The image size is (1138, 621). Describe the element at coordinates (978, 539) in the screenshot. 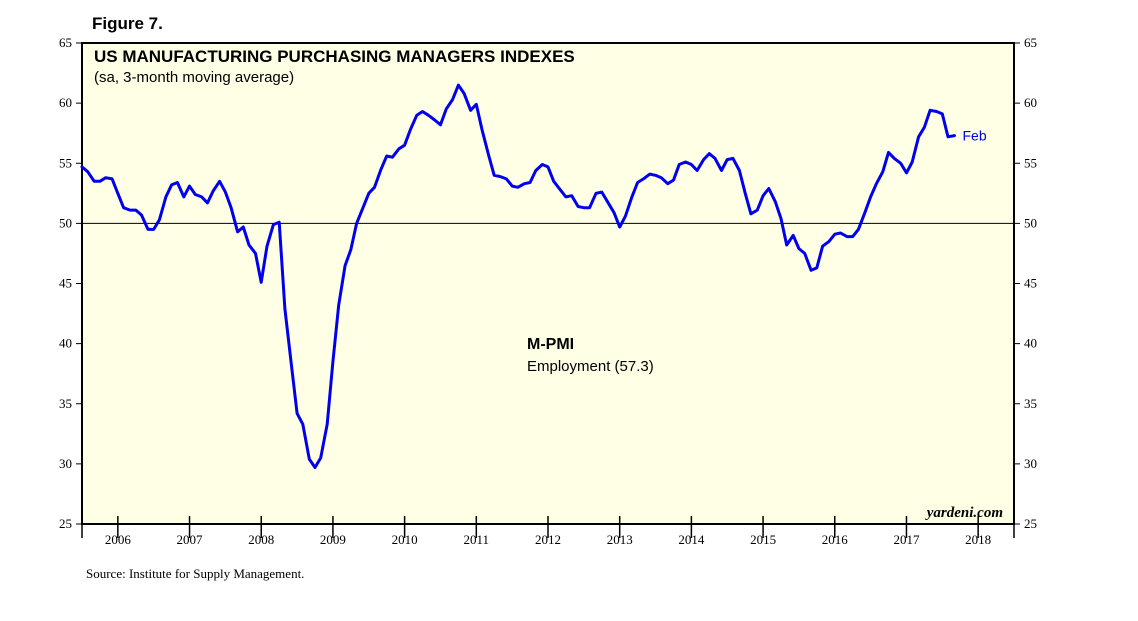

I see `x-tick-label: 2018` at that location.